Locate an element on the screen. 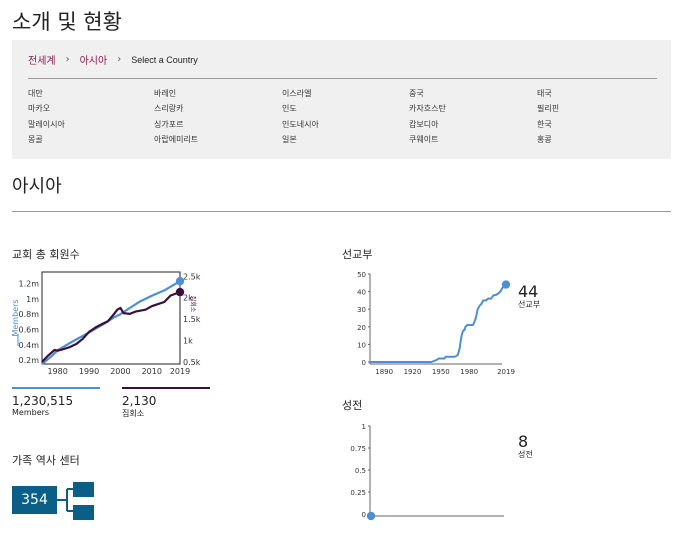  missions-title: 선교부 is located at coordinates (357, 254).